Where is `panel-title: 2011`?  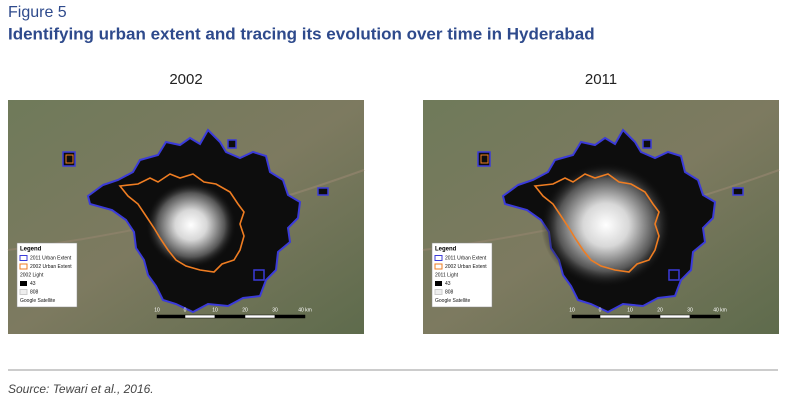
panel-title: 2011 is located at coordinates (601, 79).